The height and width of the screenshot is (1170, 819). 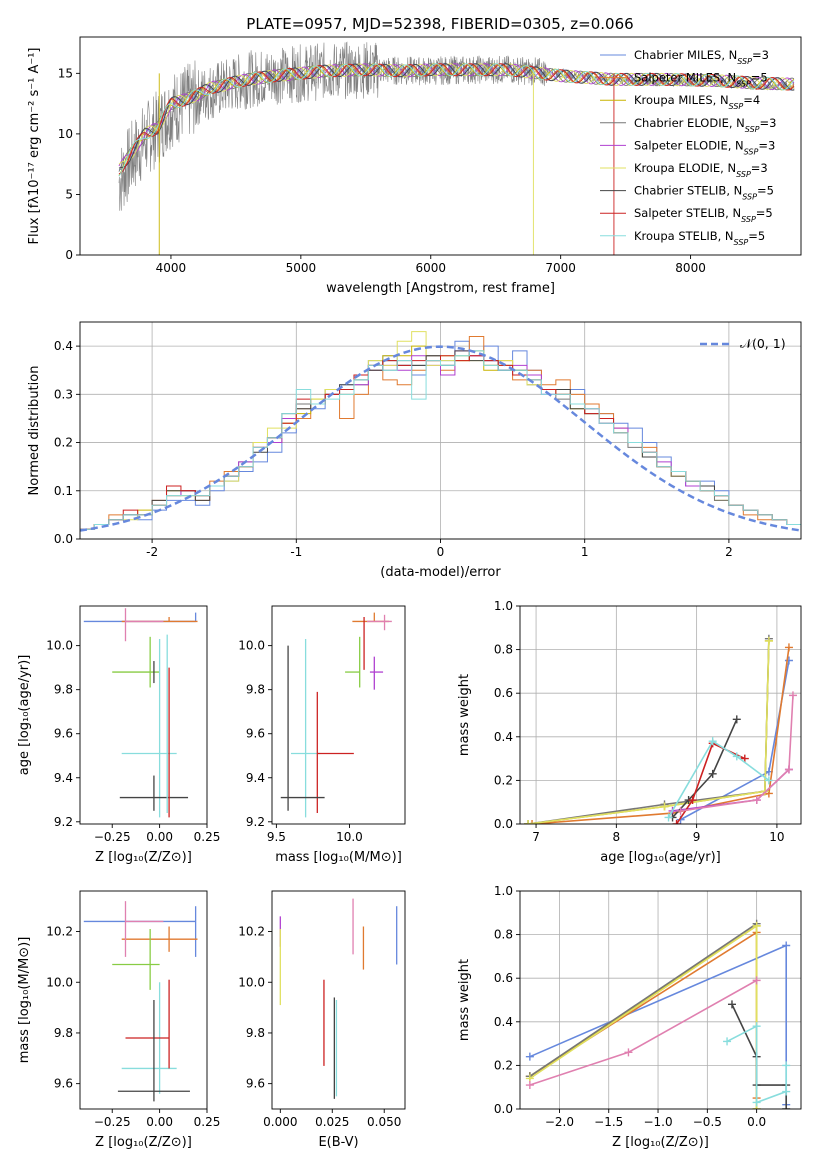 What do you see at coordinates (384, 1122) in the screenshot?
I see `x-tick-label: 0.050` at bounding box center [384, 1122].